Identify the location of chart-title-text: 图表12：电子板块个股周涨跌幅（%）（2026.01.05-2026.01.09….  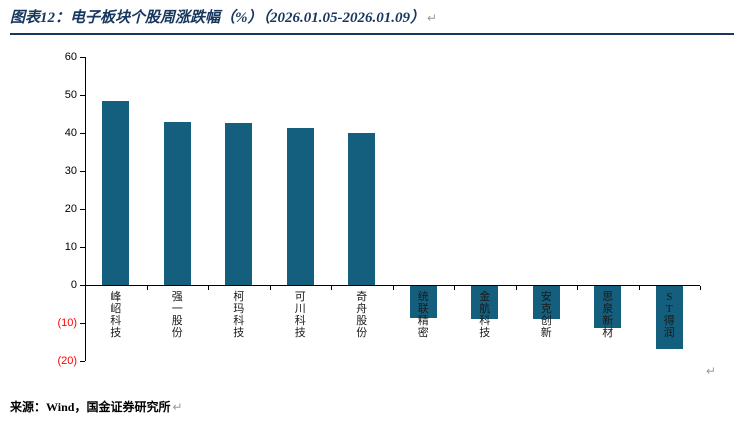
(217, 18).